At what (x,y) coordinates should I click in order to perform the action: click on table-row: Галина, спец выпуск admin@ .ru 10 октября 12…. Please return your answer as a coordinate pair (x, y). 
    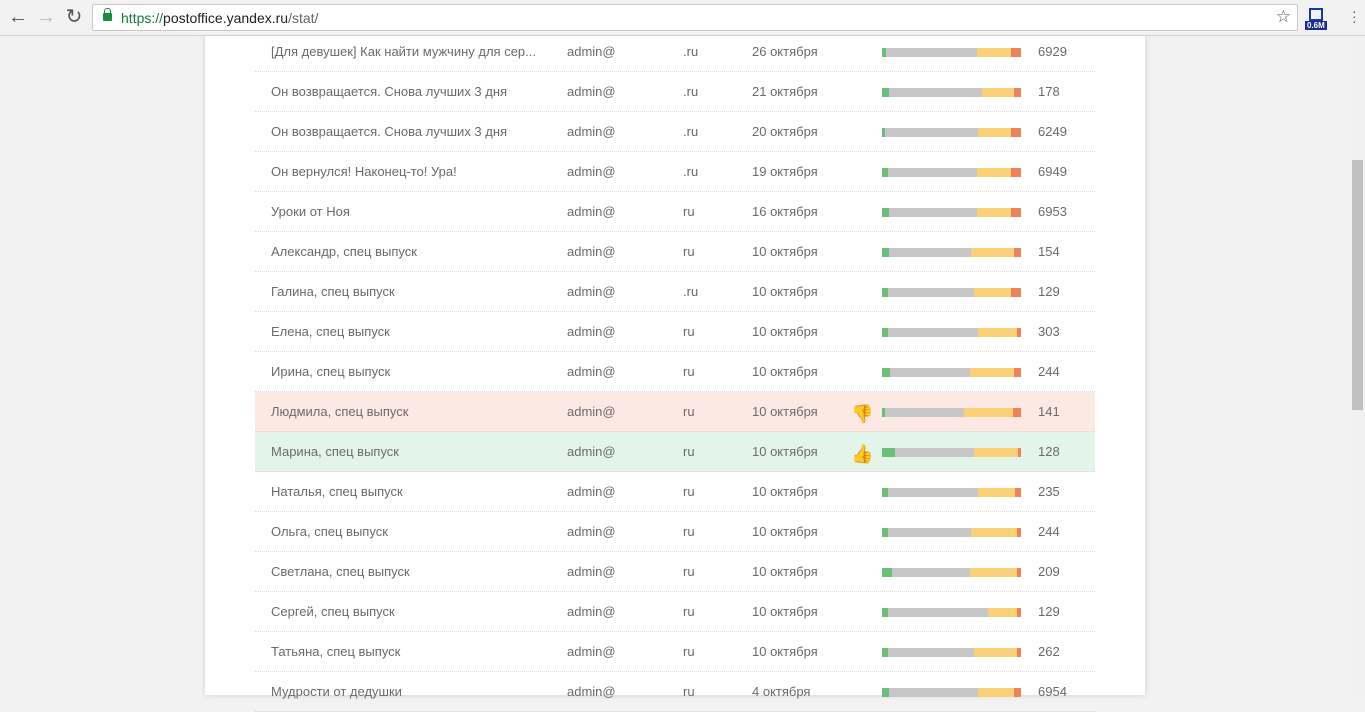
    Looking at the image, I should click on (675, 292).